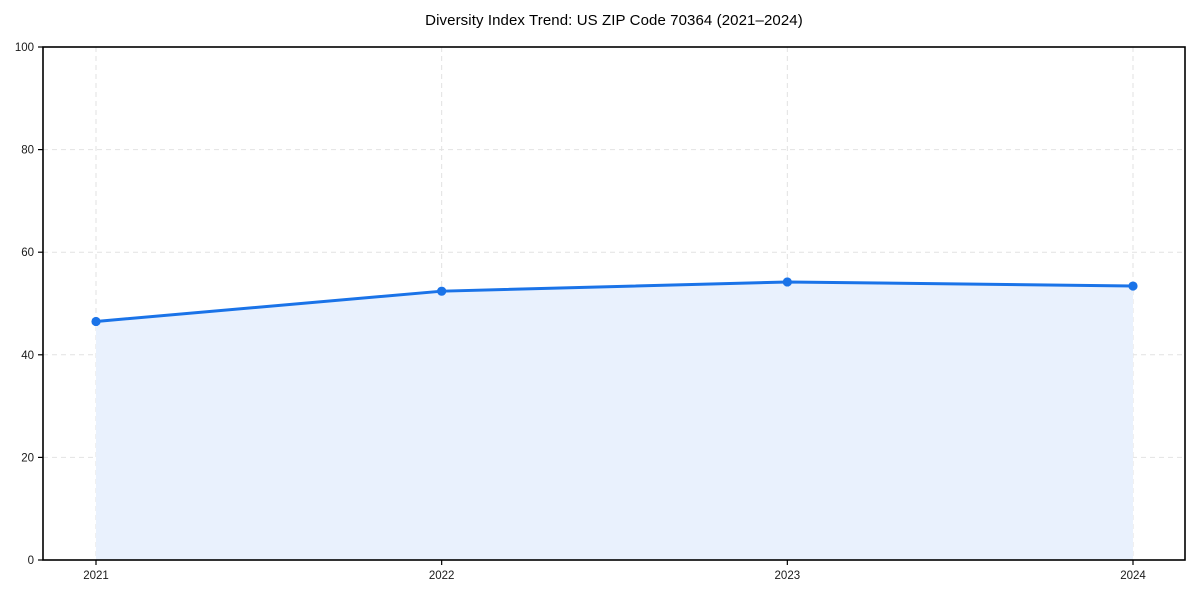 The image size is (1200, 600). I want to click on y-axis-tick-label: 40, so click(27, 356).